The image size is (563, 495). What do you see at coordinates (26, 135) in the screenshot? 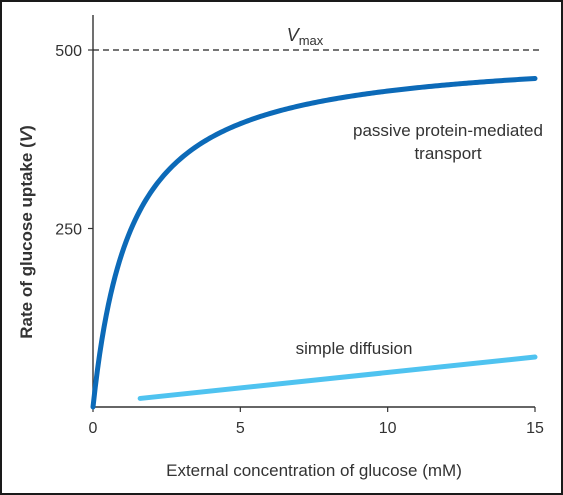
I see `y-axis-title-var: V` at bounding box center [26, 135].